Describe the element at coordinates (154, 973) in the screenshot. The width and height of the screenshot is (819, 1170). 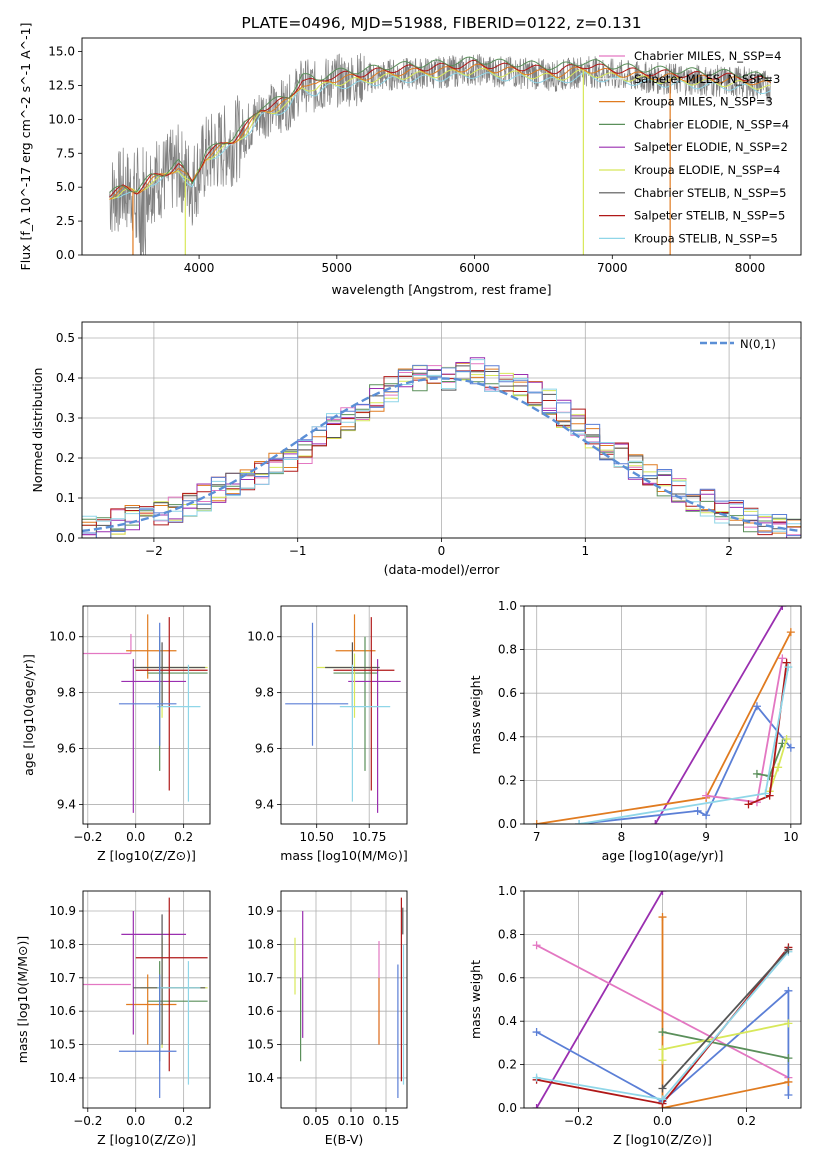
I see `errorbar-point-salpeter_elodie` at that location.